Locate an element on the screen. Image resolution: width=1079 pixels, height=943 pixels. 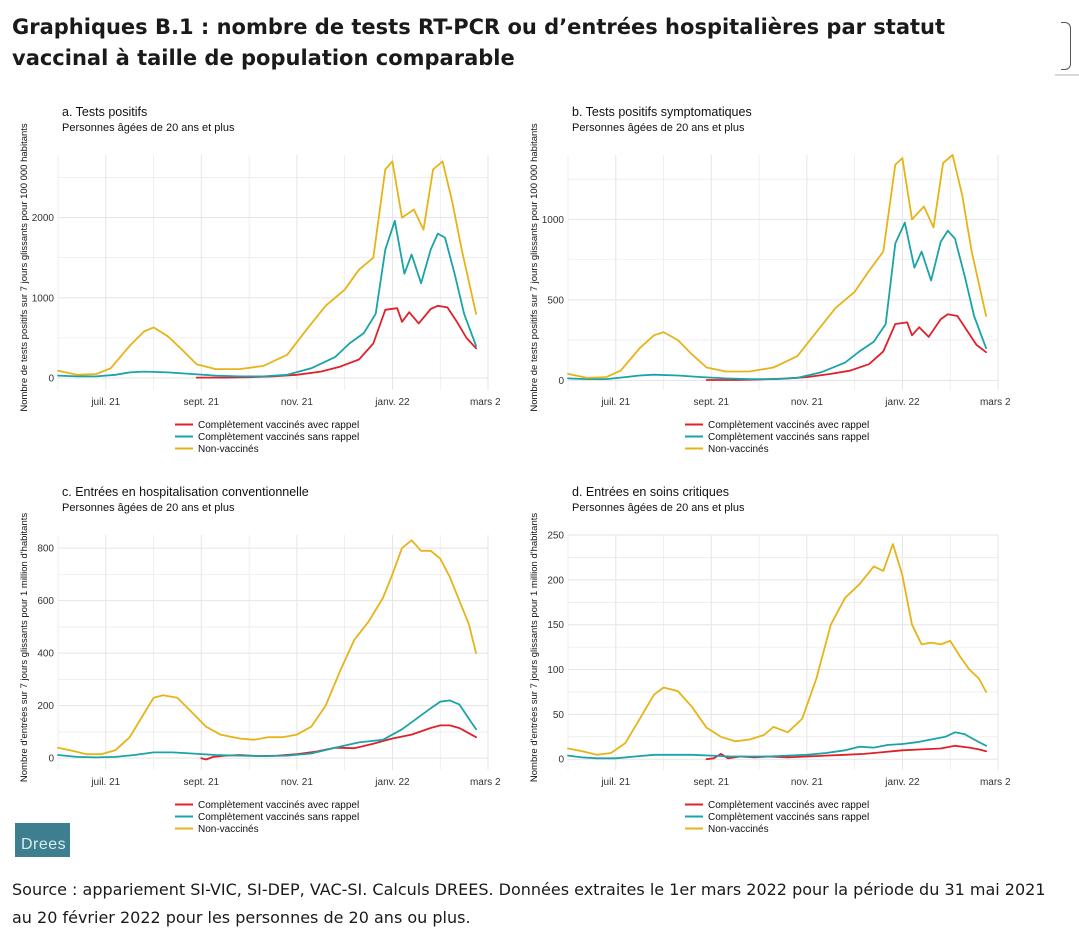
scroll-handle is located at coordinates (1066, 46).